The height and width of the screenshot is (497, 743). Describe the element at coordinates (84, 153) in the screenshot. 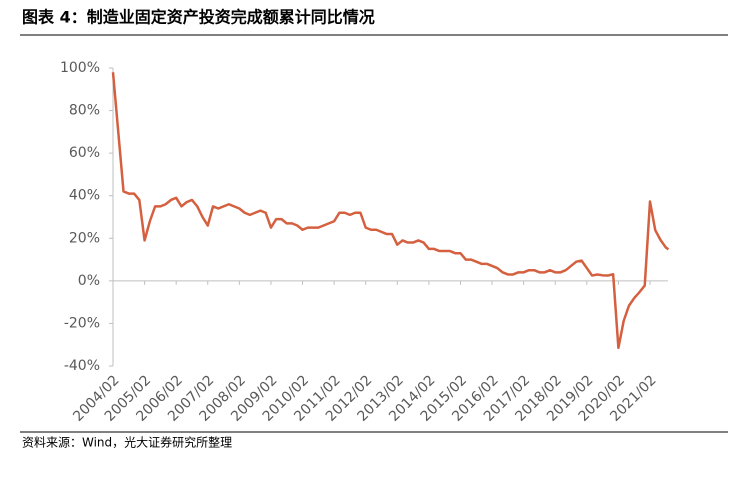

I see `y-tick-label: 60%` at that location.